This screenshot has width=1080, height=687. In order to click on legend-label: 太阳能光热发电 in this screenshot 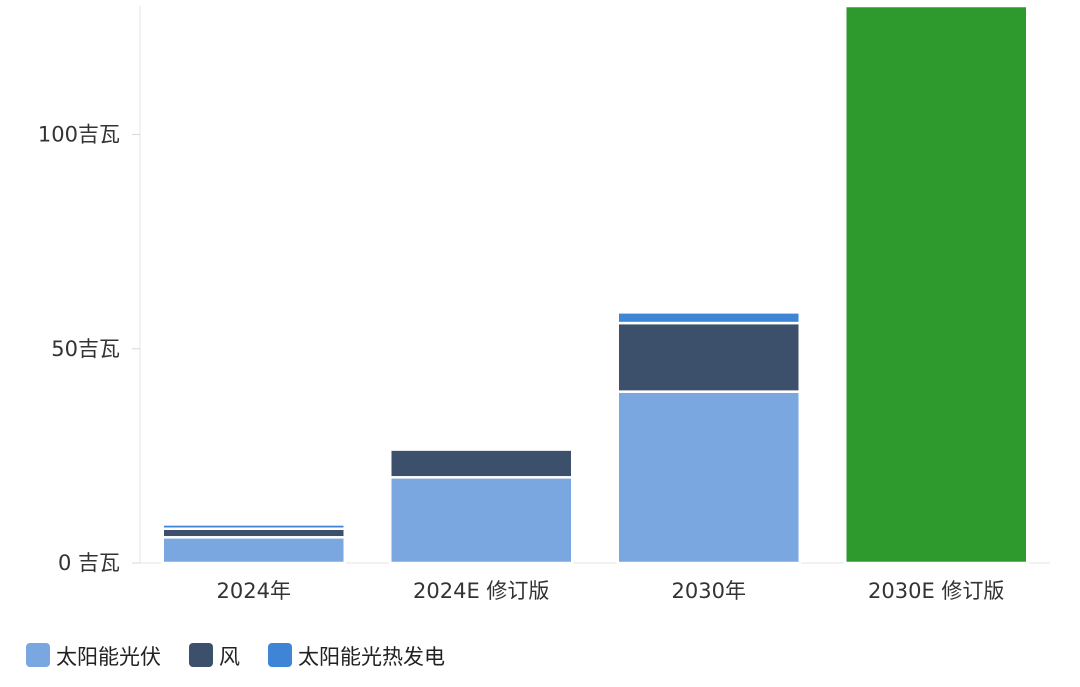, I will do `click(371, 657)`.